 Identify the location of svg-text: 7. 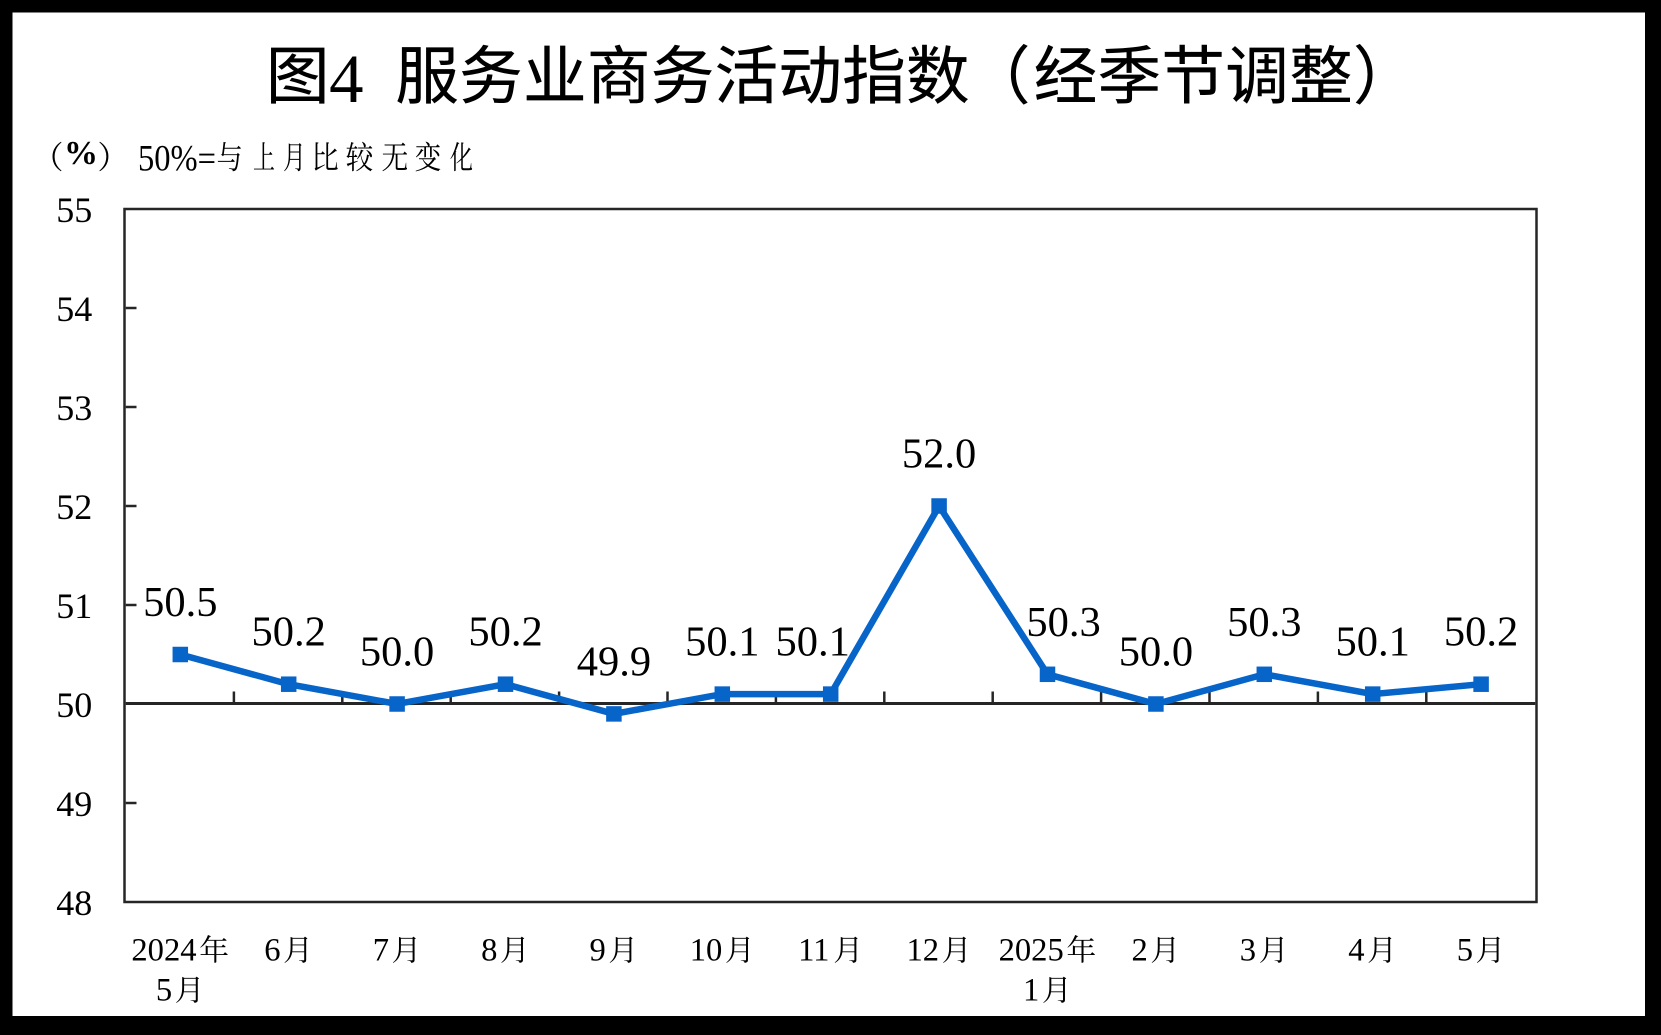
(381, 951).